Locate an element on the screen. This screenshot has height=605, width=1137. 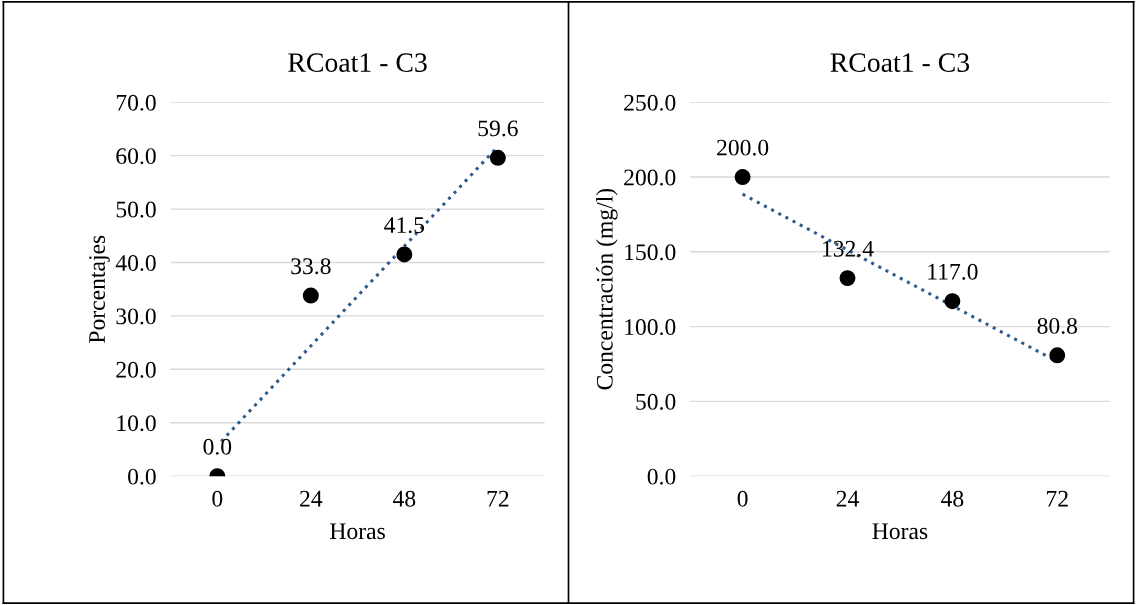
data-label: 59.6 is located at coordinates (498, 128).